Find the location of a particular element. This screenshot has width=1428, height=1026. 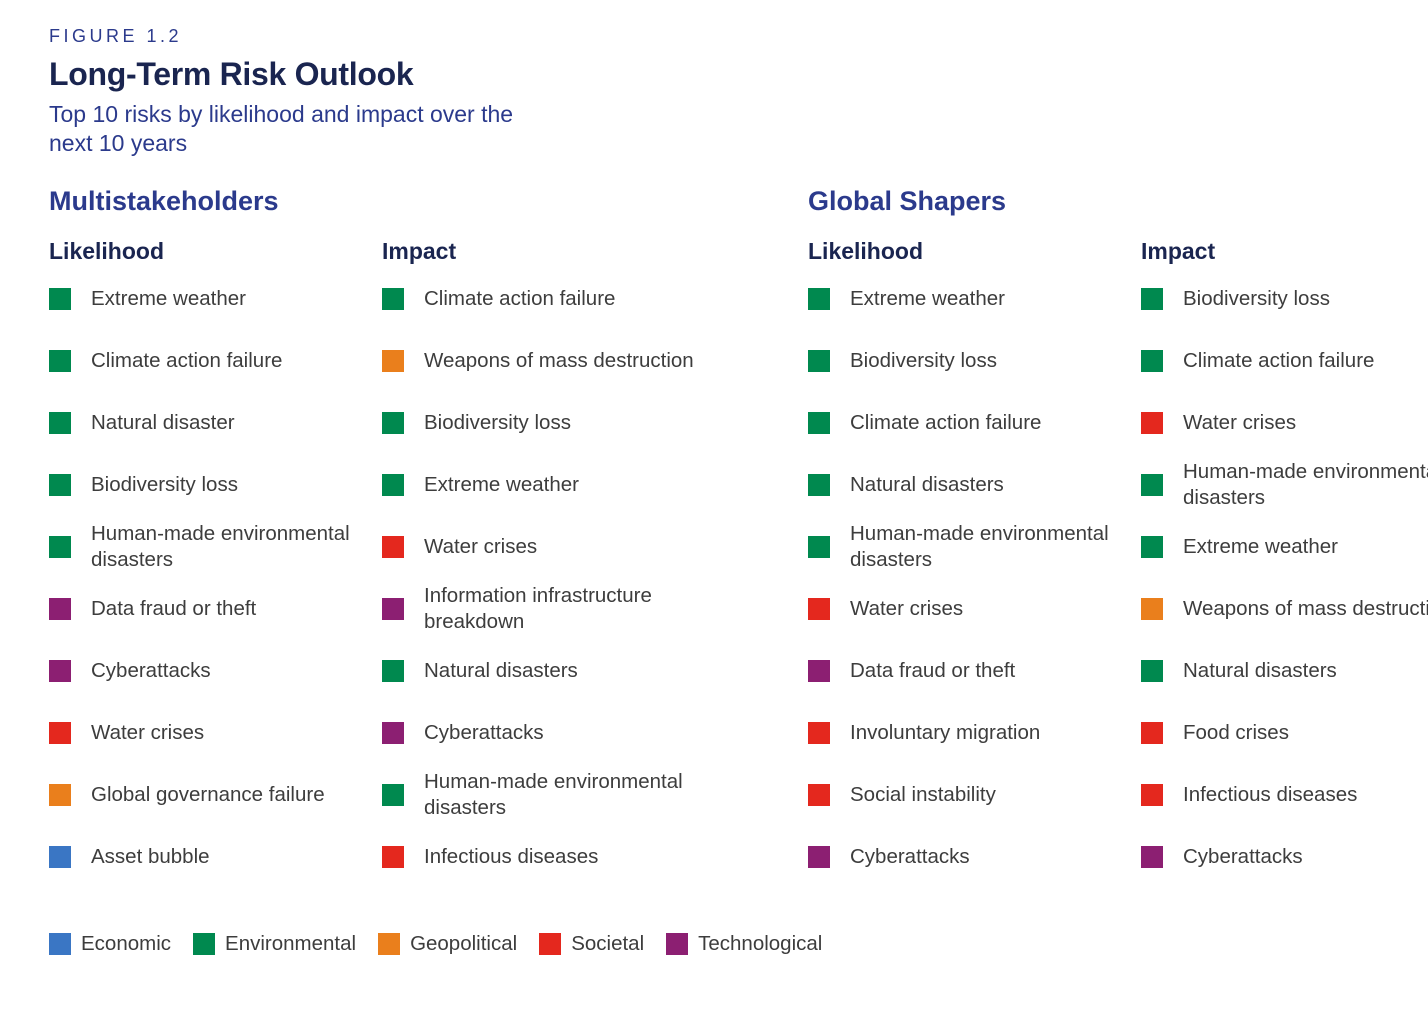

risk-label: Involuntary migration is located at coordinates (945, 732).